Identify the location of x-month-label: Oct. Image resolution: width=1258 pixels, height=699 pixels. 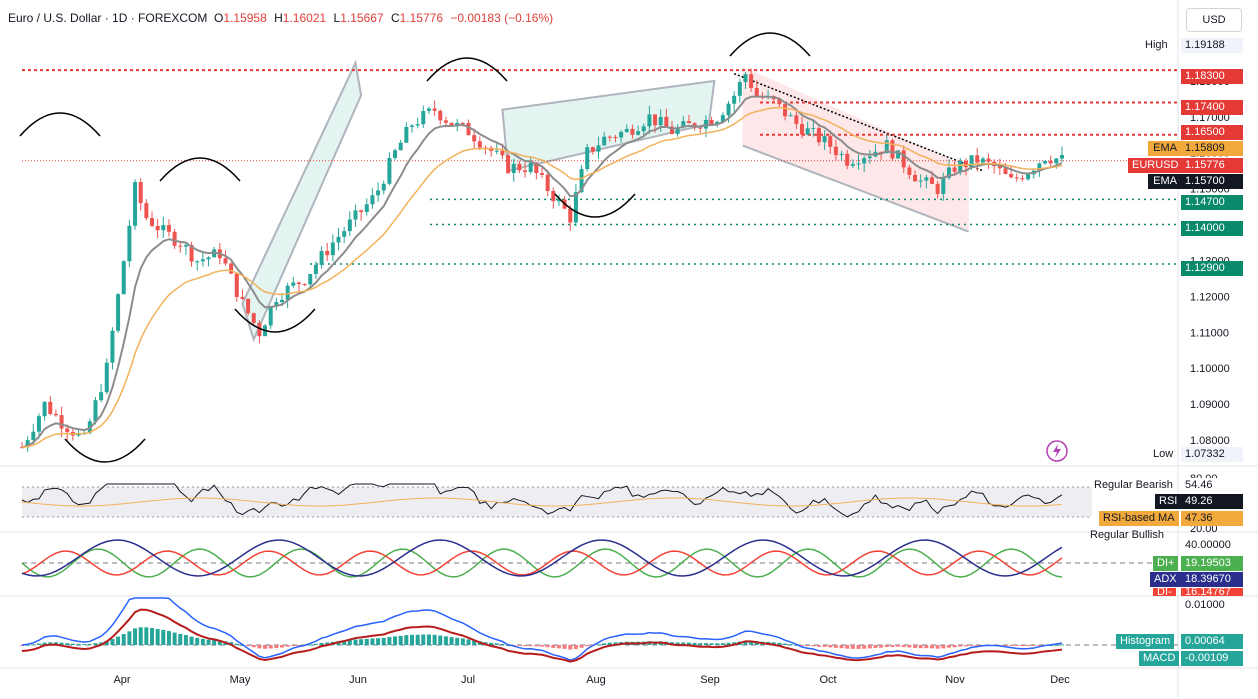
(827, 680).